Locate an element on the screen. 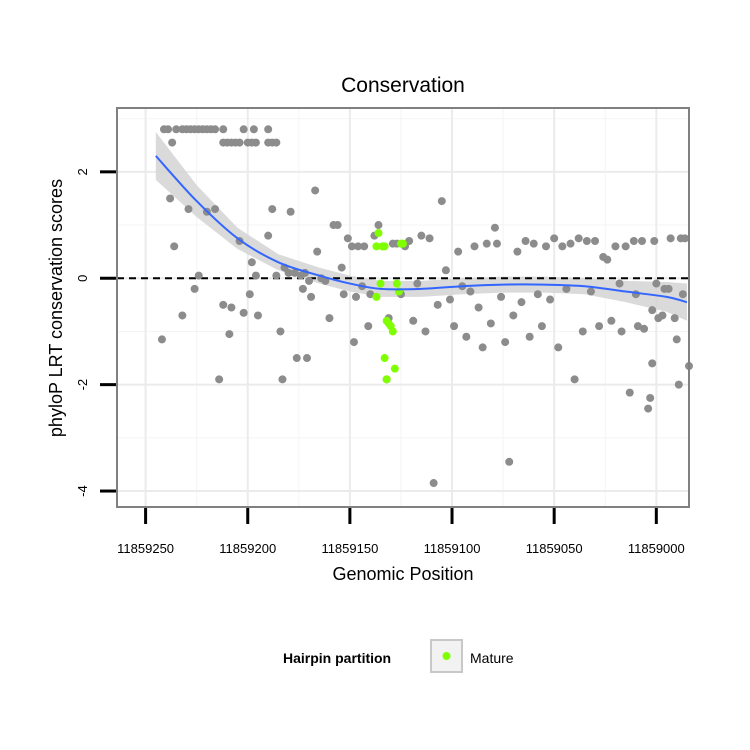 The image size is (750, 750). x-tick-label: 11859200 is located at coordinates (247, 548).